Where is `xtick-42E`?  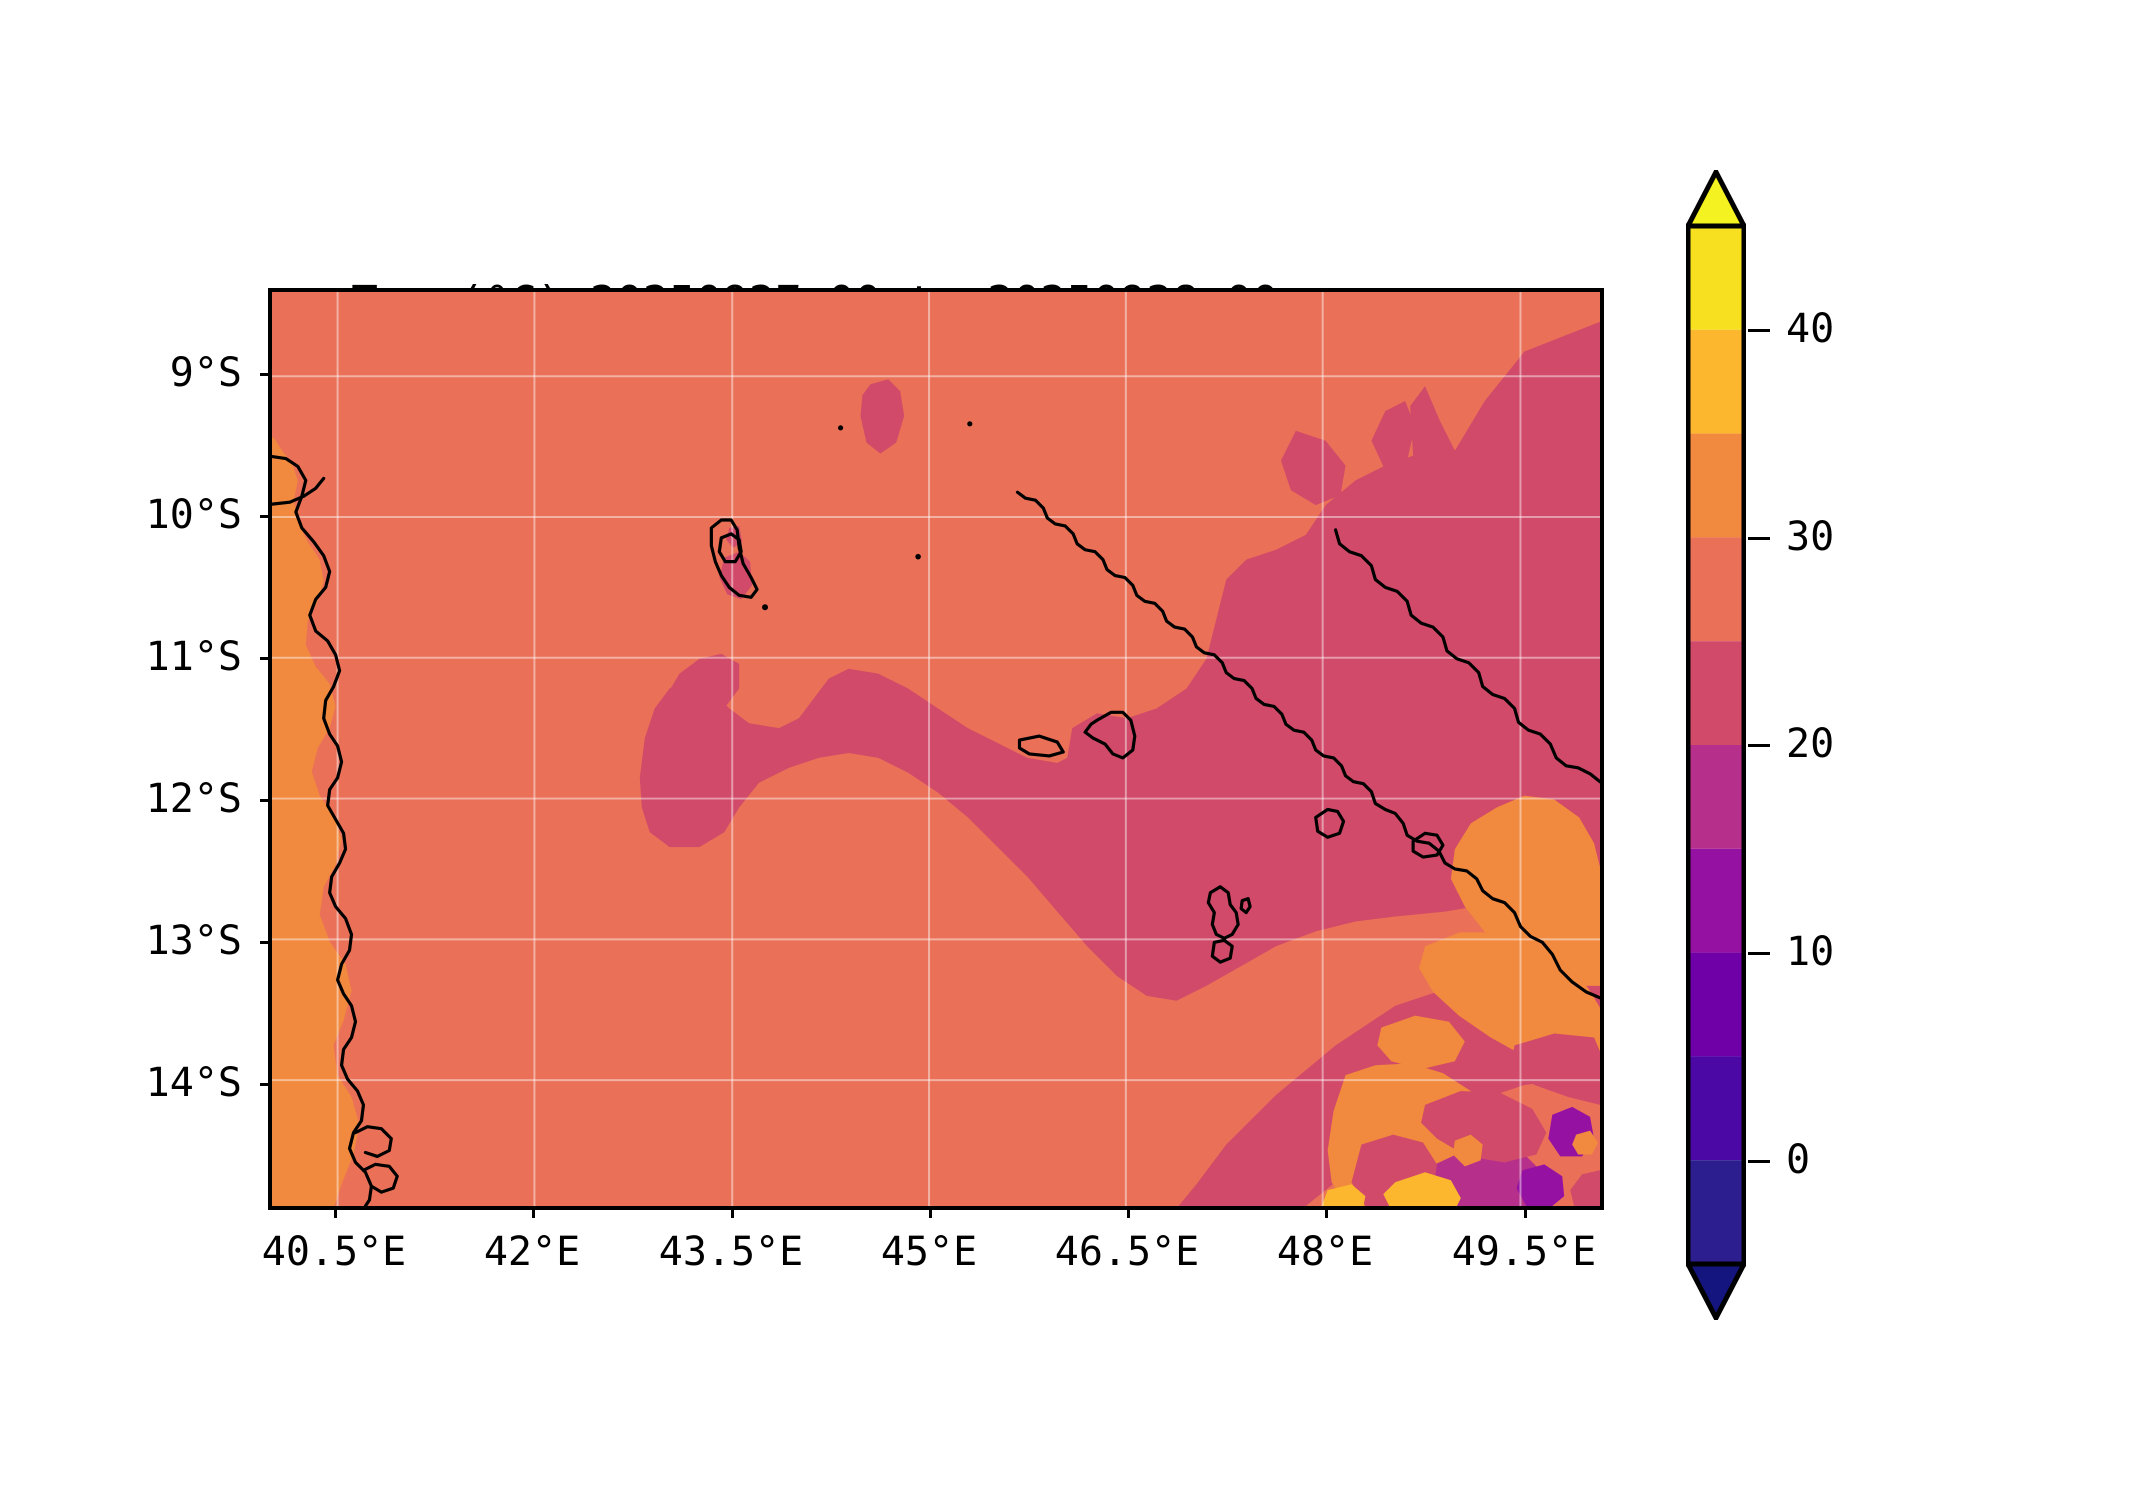
xtick-42E is located at coordinates (533, 1214).